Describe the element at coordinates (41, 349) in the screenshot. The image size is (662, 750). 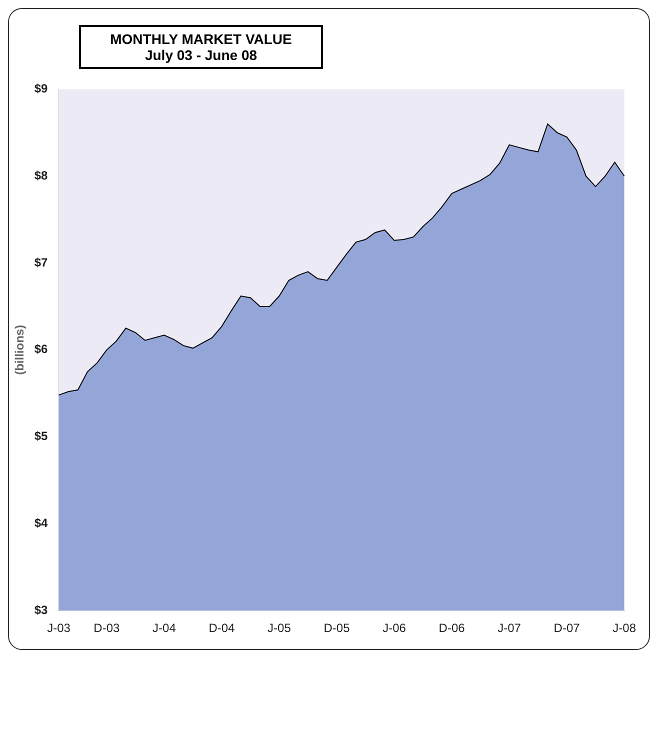
I see `y-tick-label: $6` at that location.